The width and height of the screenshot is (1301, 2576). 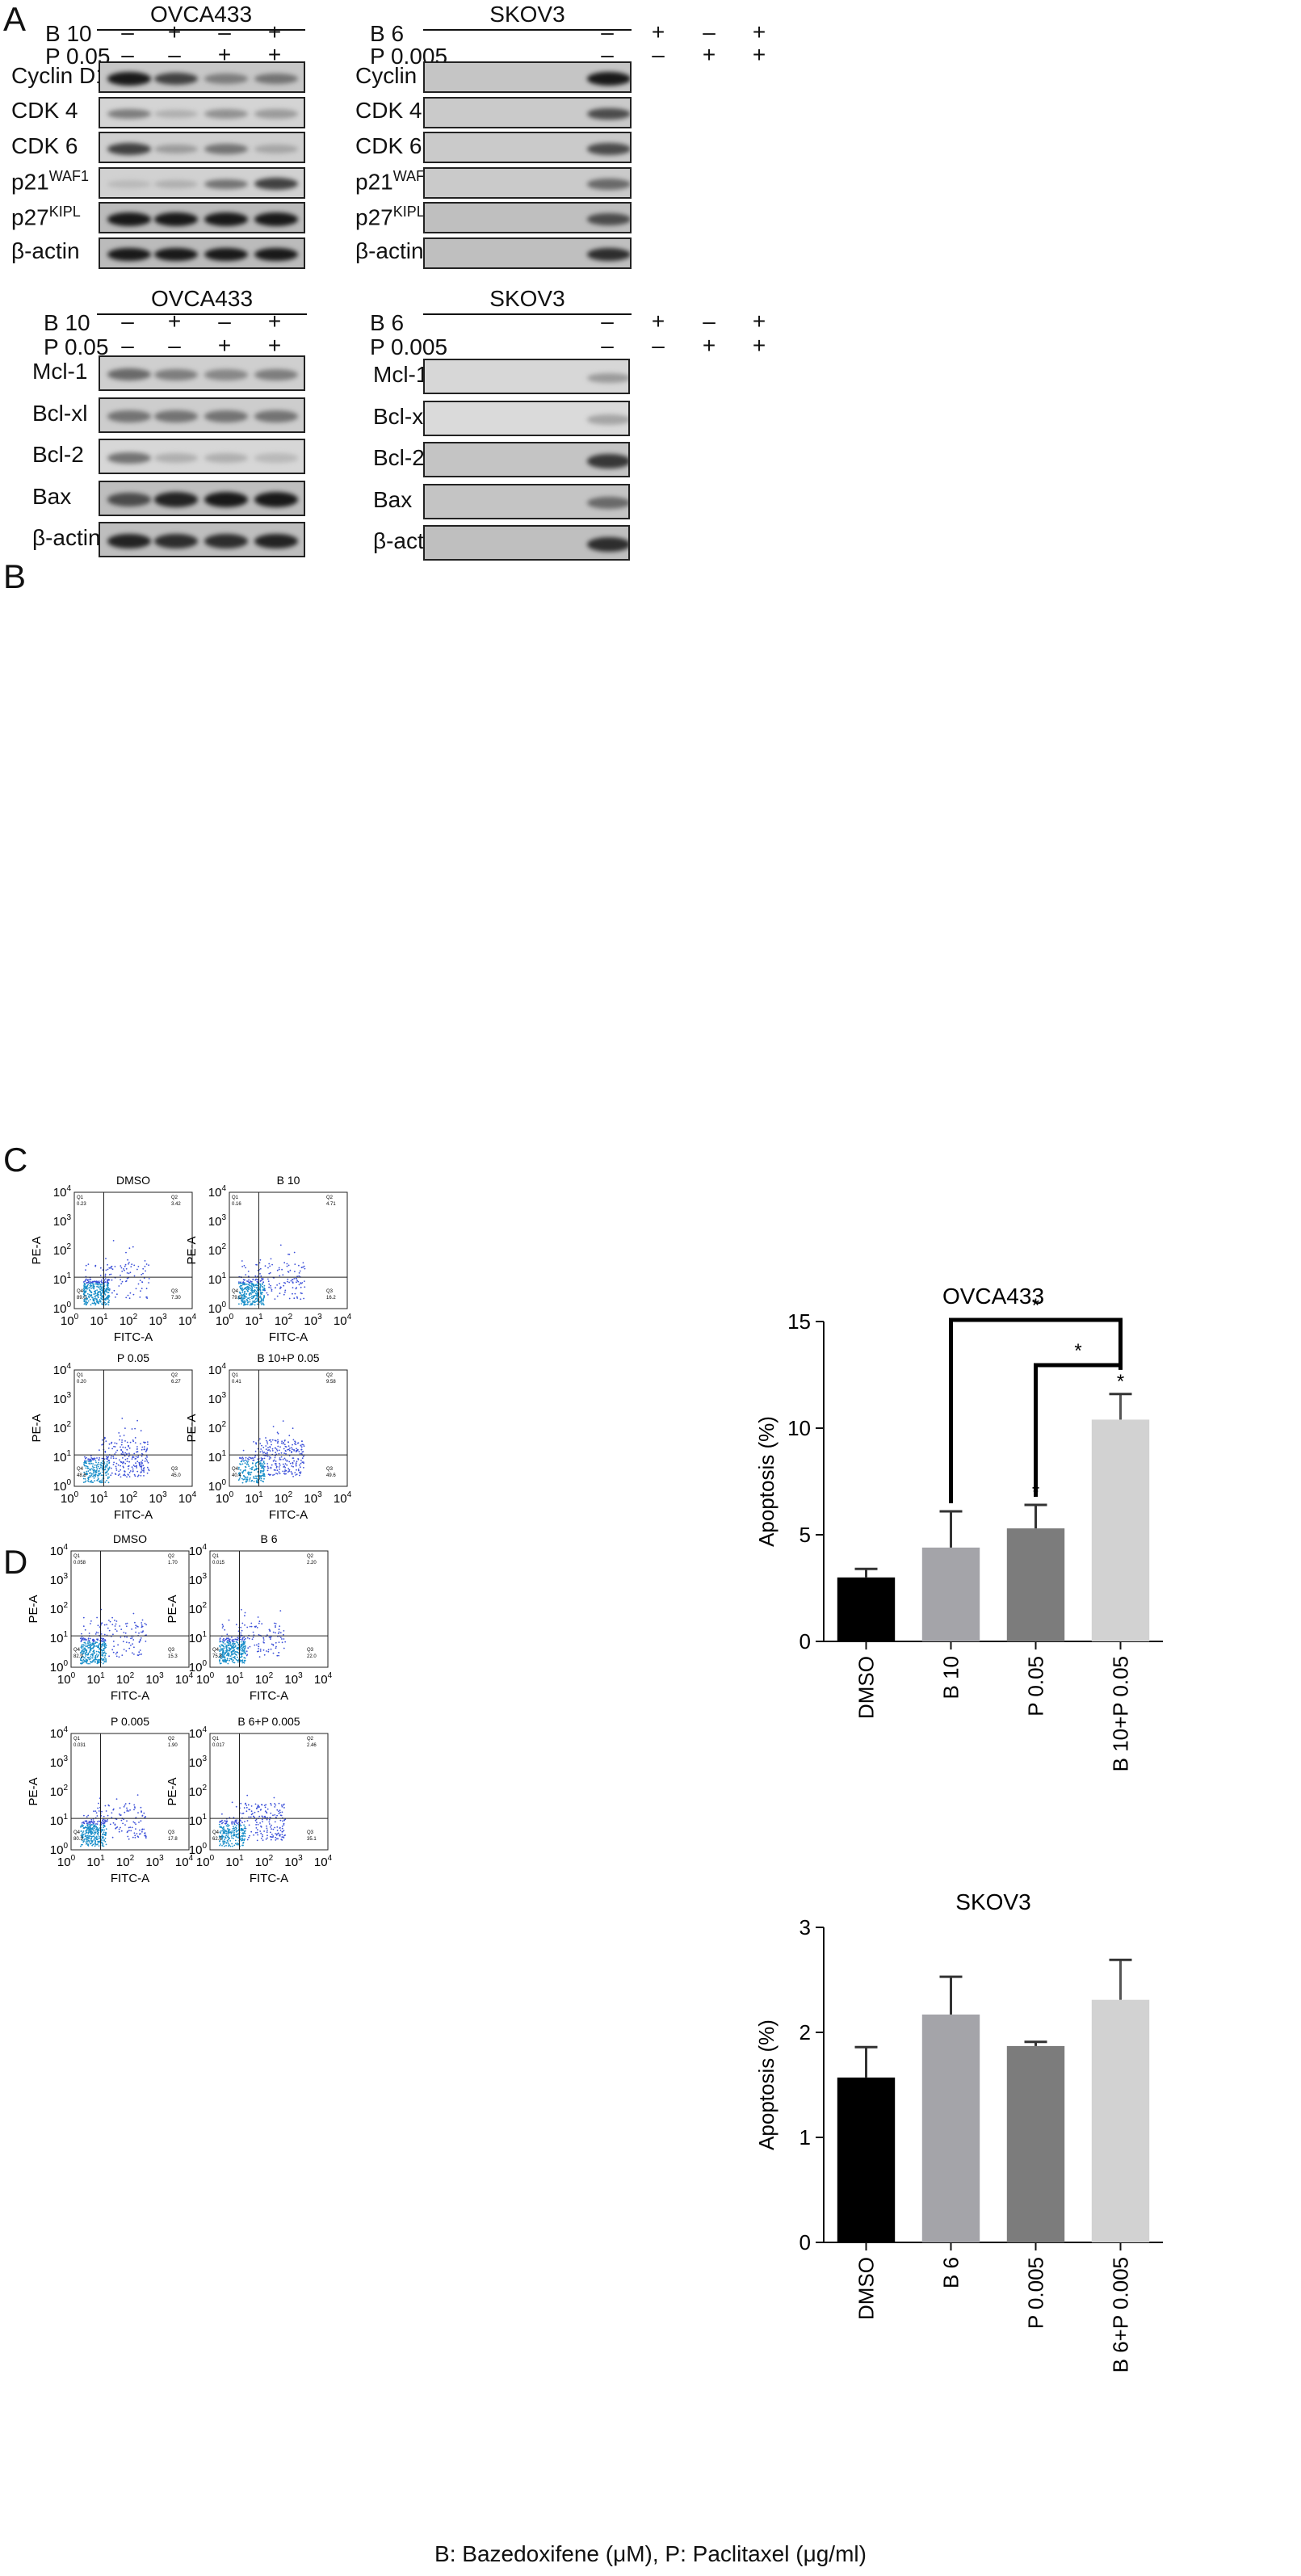 What do you see at coordinates (393, 499) in the screenshot?
I see `protein-label: Bax` at bounding box center [393, 499].